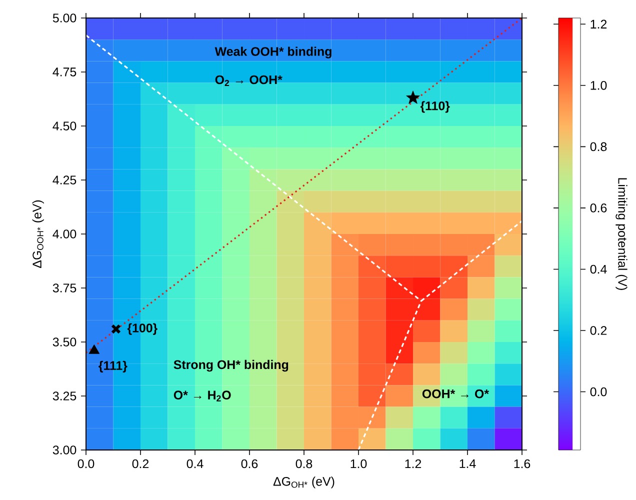  I want to click on color-bar-label: 0.0, so click(598, 391).